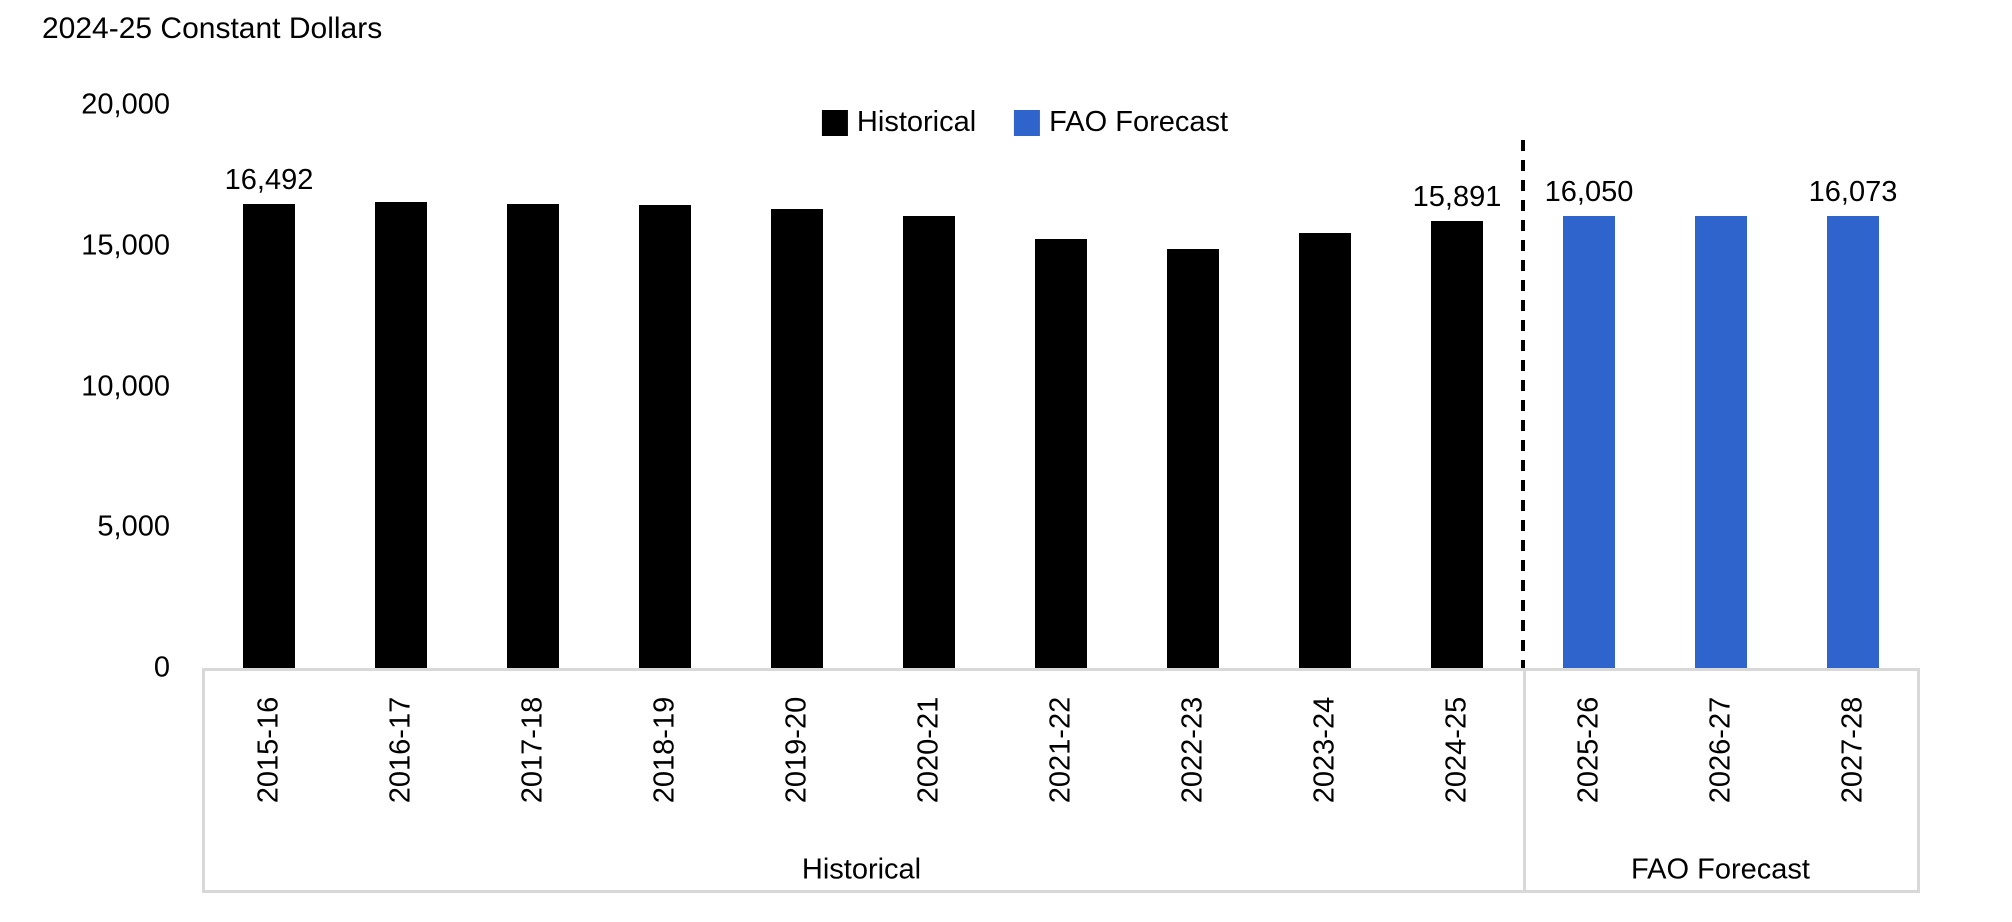 This screenshot has width=2012, height=922. What do you see at coordinates (1456, 750) in the screenshot?
I see `x-label-2024-25: 2024-25` at bounding box center [1456, 750].